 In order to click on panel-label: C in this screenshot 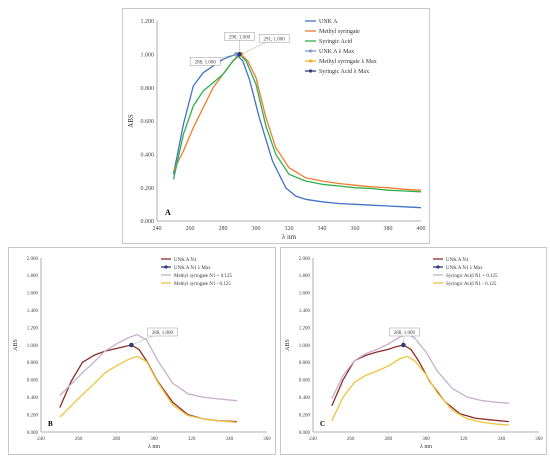, I will do `click(322, 424)`.